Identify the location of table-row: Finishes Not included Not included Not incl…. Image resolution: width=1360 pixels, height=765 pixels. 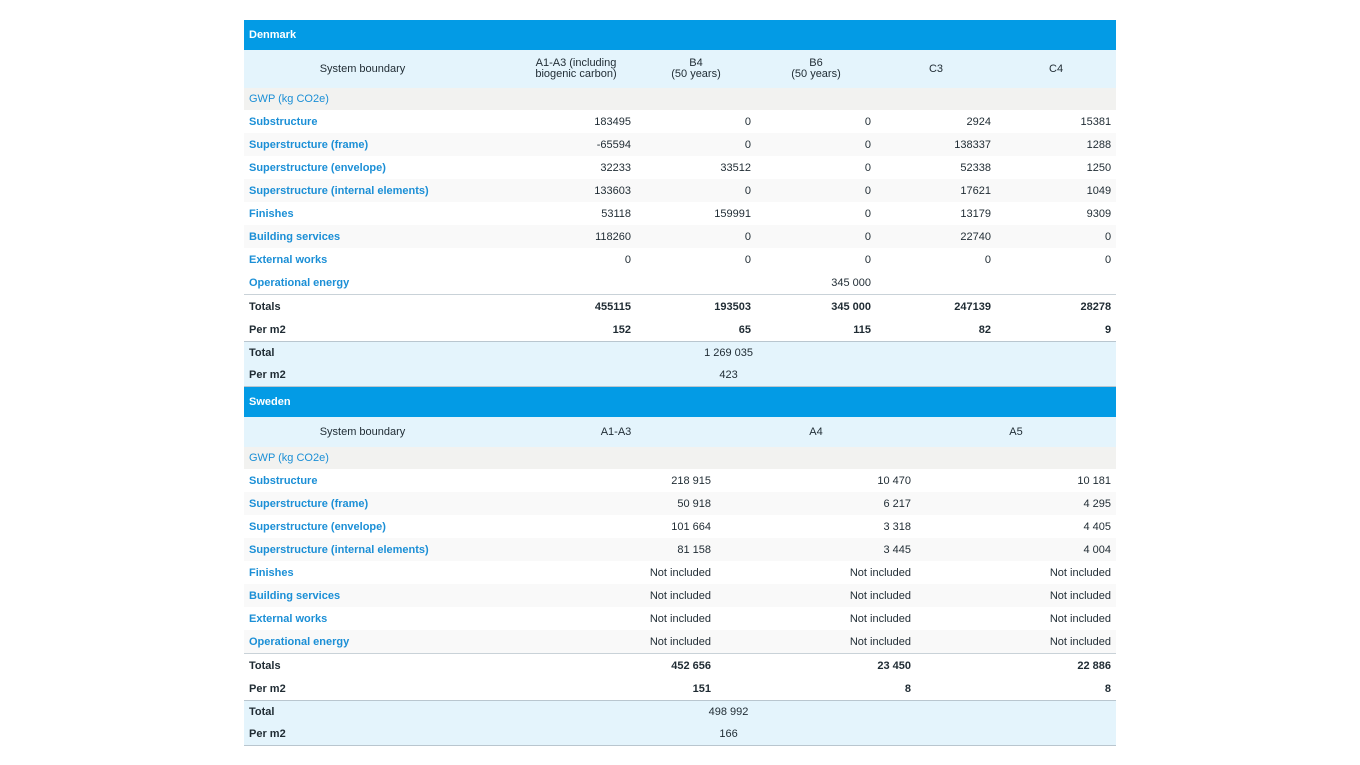
(680, 572).